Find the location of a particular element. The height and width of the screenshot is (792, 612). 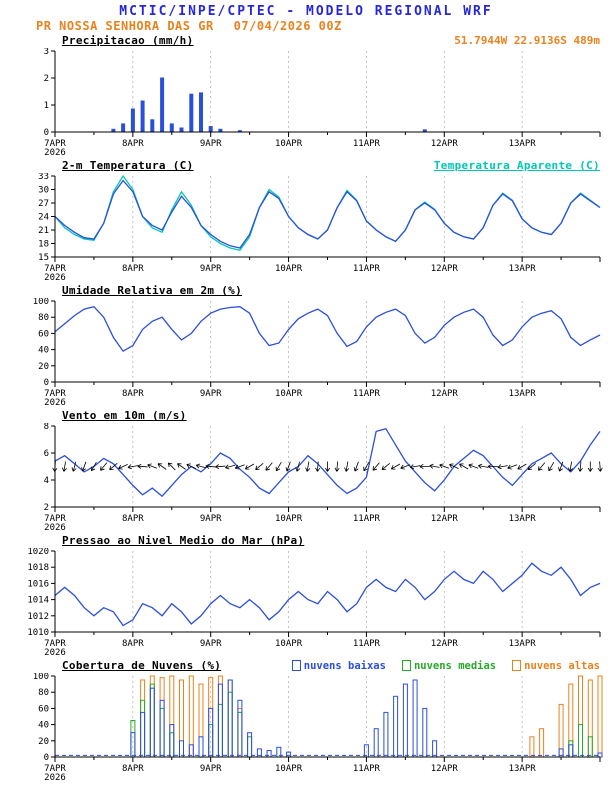

svg-text: 21 is located at coordinates (43, 231).